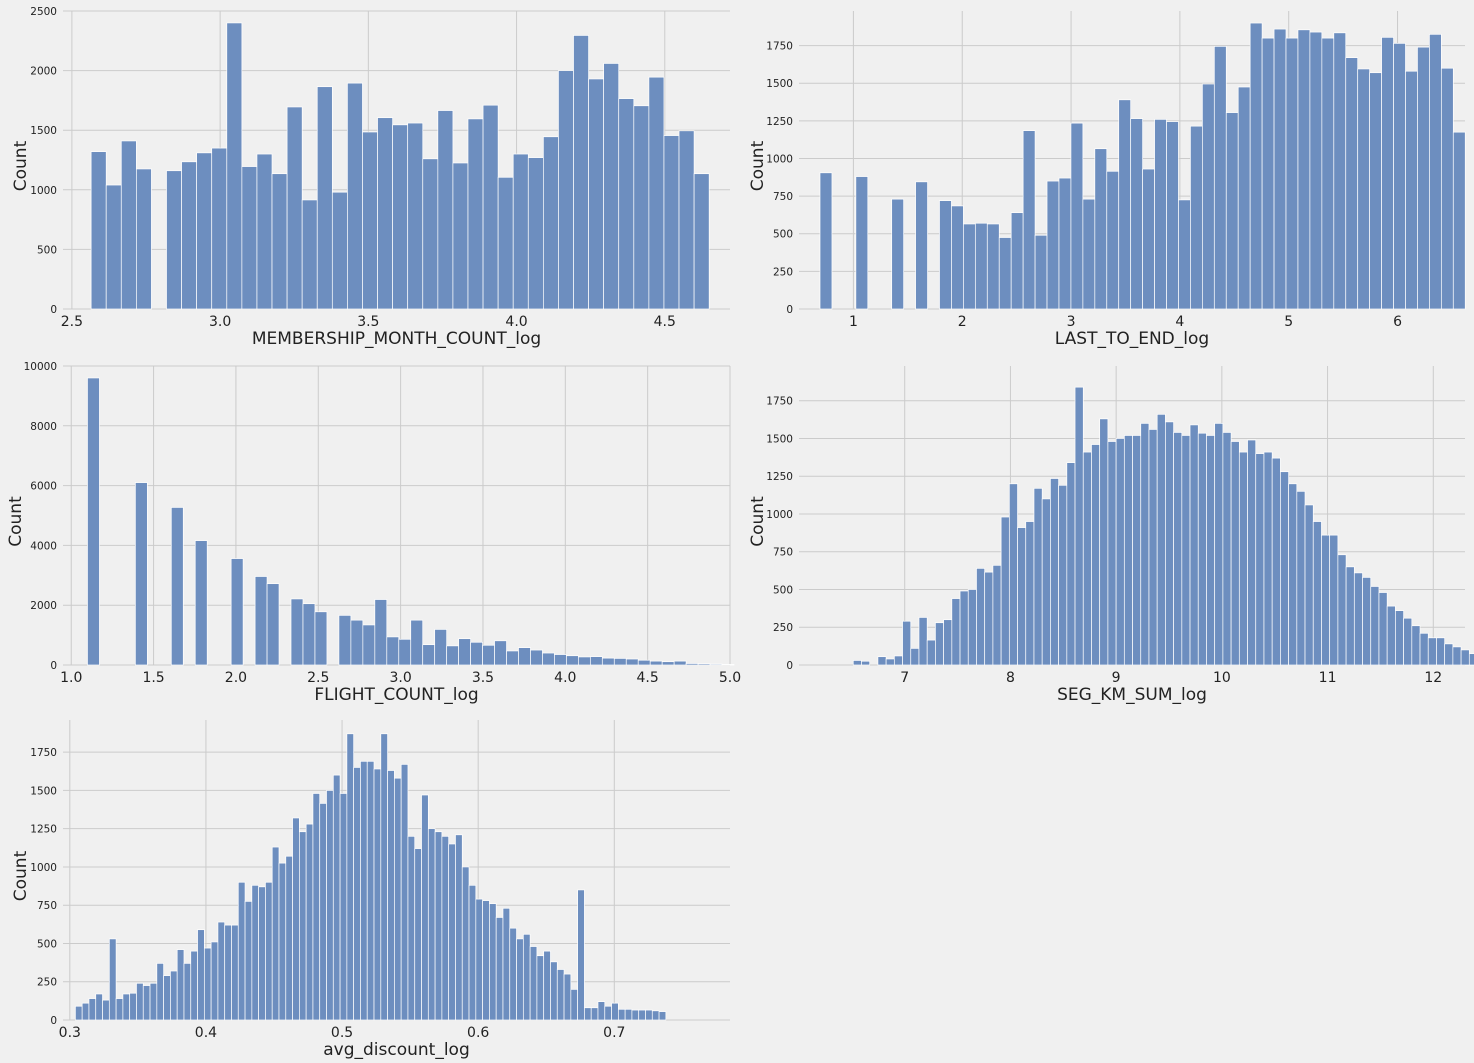 This screenshot has height=1063, width=1474. I want to click on x-tick-label: 1.5, so click(153, 678).